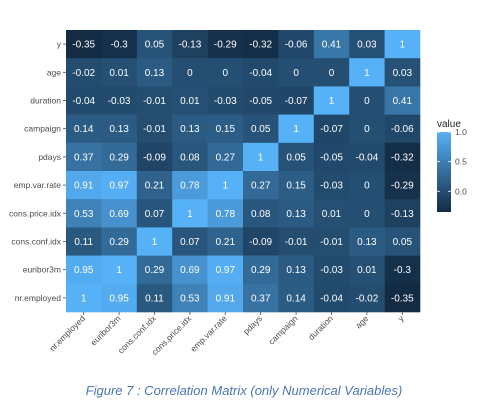 The height and width of the screenshot is (417, 488). Describe the element at coordinates (105, 330) in the screenshot. I see `x-tick-label: euribor3m` at that location.